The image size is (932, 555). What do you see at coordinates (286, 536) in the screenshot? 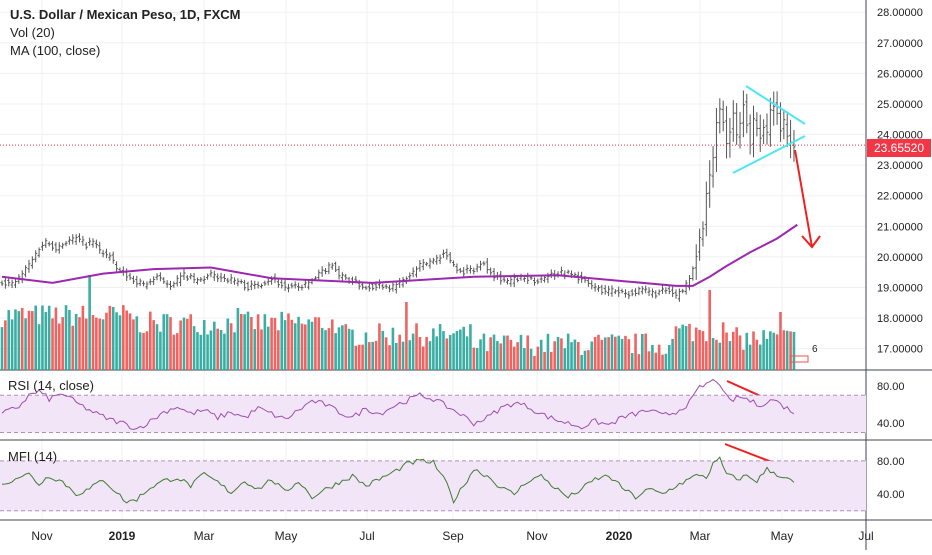
I see `time-tick-label: May` at bounding box center [286, 536].